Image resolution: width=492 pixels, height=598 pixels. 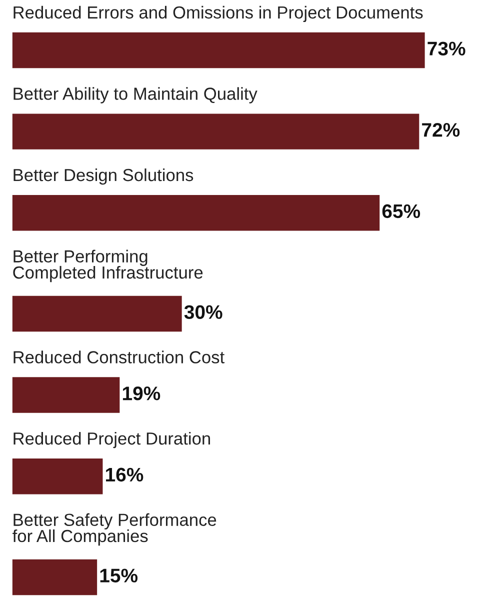 What do you see at coordinates (125, 475) in the screenshot?
I see `data-label: 16%` at bounding box center [125, 475].